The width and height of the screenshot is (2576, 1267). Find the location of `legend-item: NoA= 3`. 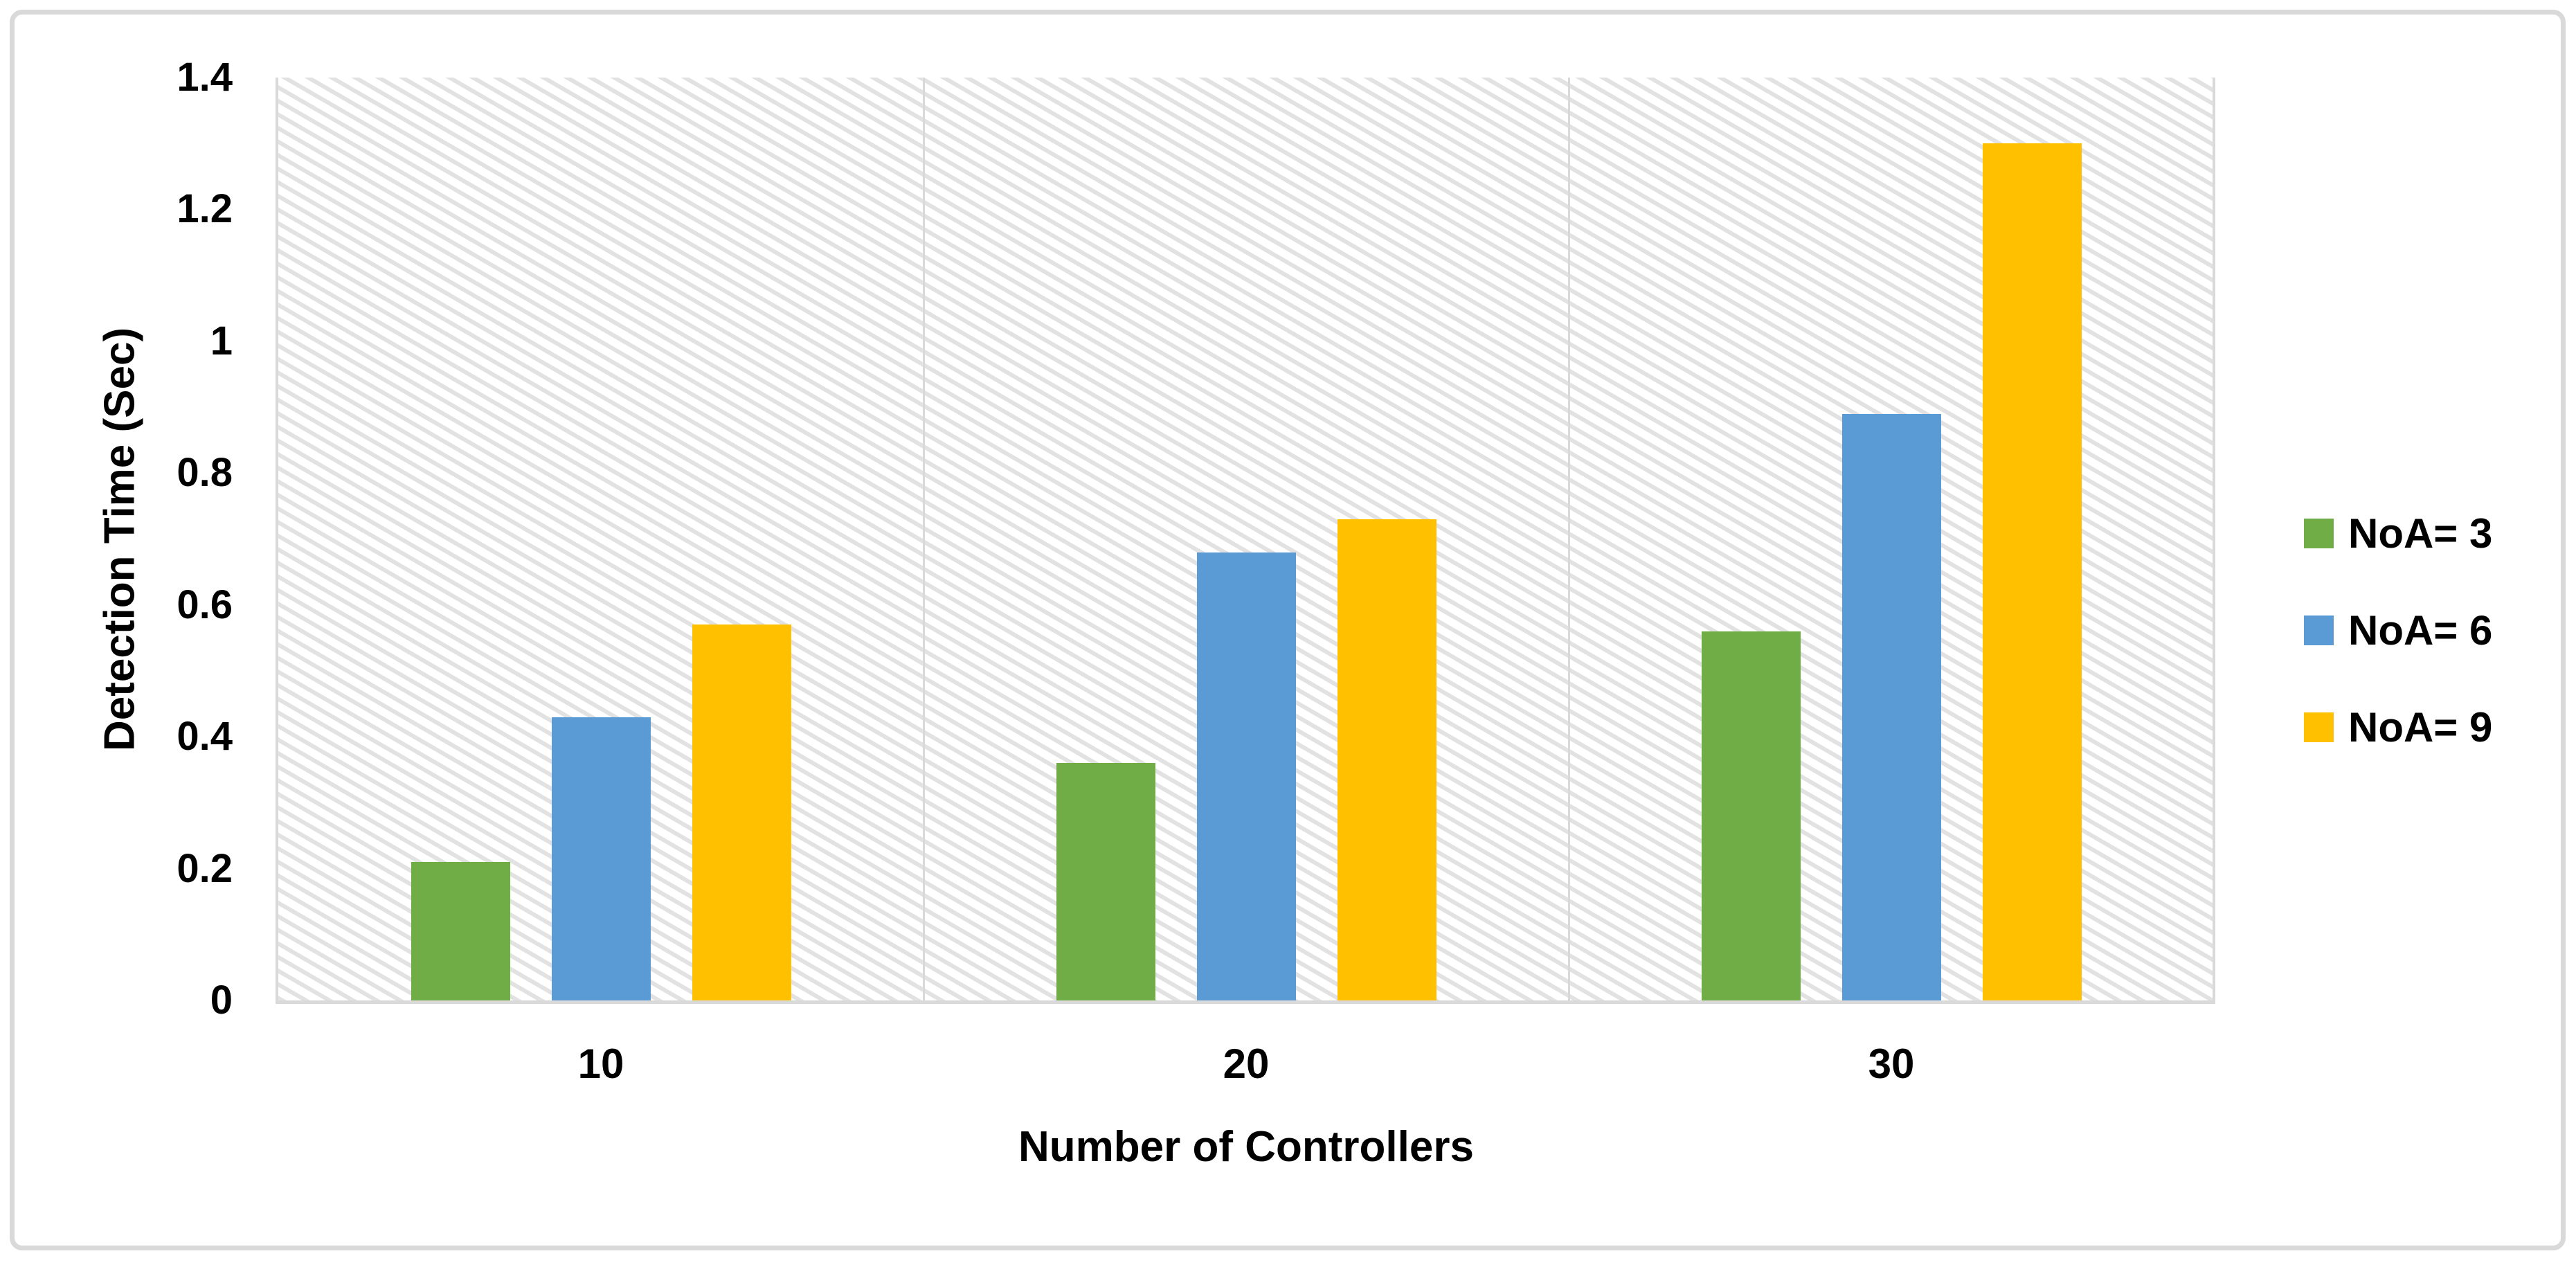

legend-item: NoA= 3 is located at coordinates (2398, 533).